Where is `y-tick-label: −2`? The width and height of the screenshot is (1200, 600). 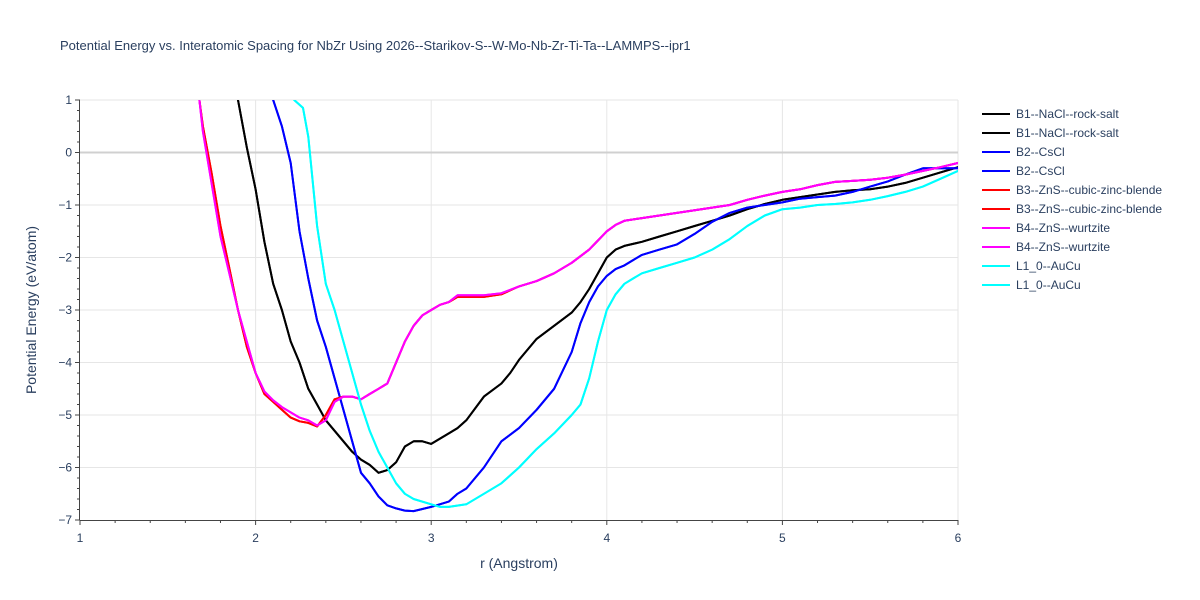 y-tick-label: −2 is located at coordinates (65, 258).